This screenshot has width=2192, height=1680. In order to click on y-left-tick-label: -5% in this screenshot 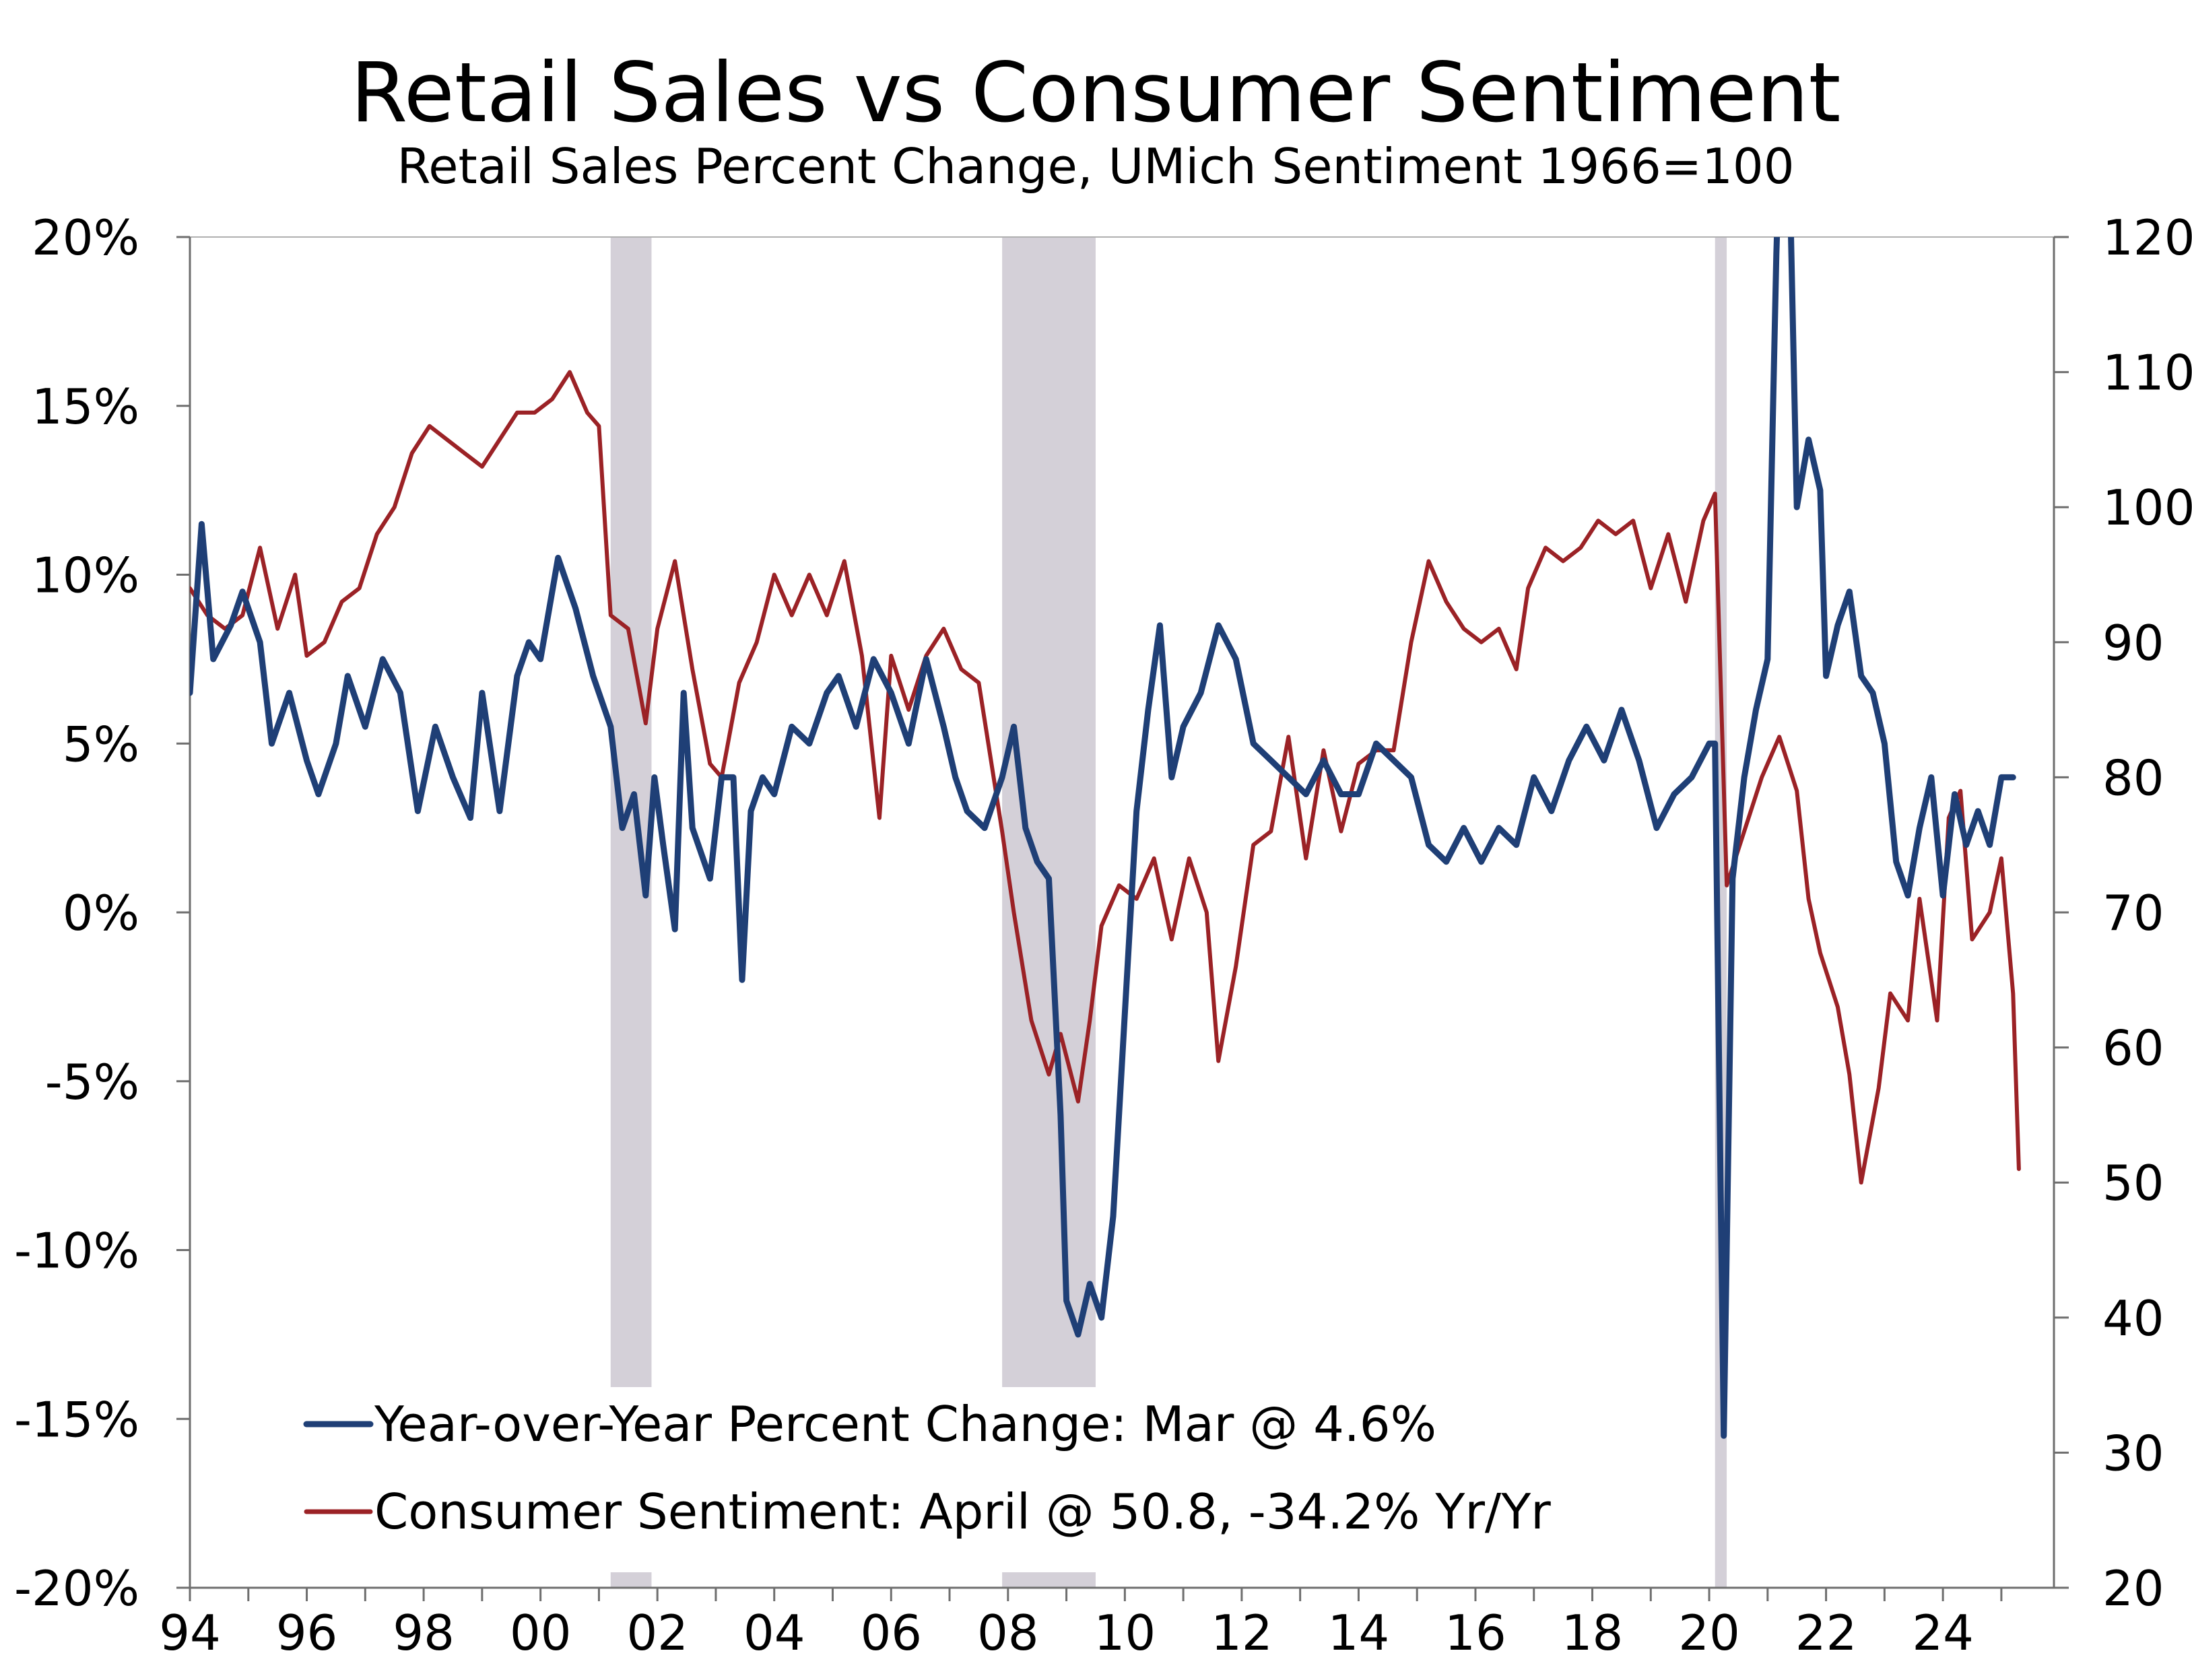, I will do `click(92, 1082)`.